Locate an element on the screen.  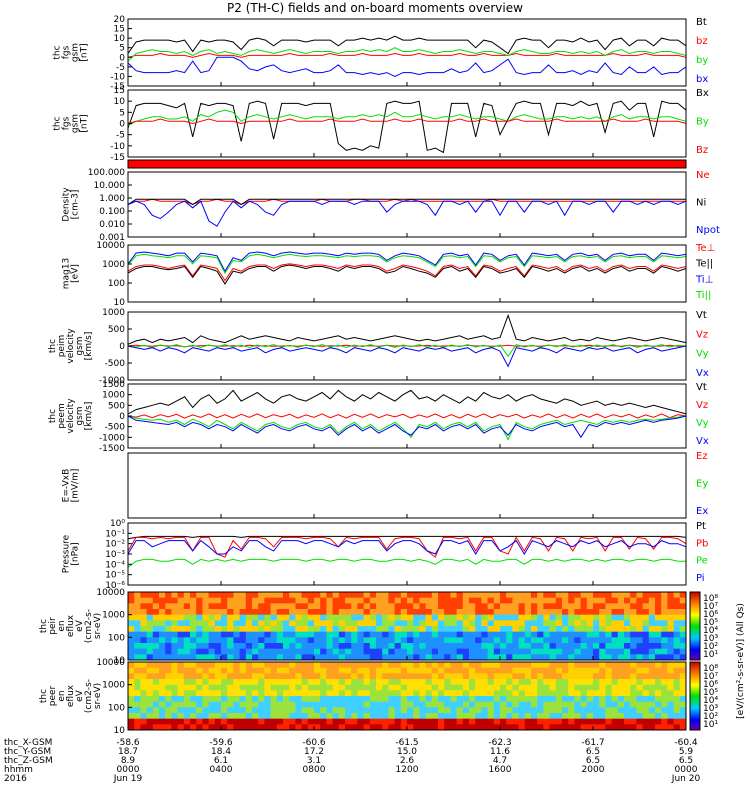
y-axis-label-line: sr-eV) is located at coordinates (98, 696).